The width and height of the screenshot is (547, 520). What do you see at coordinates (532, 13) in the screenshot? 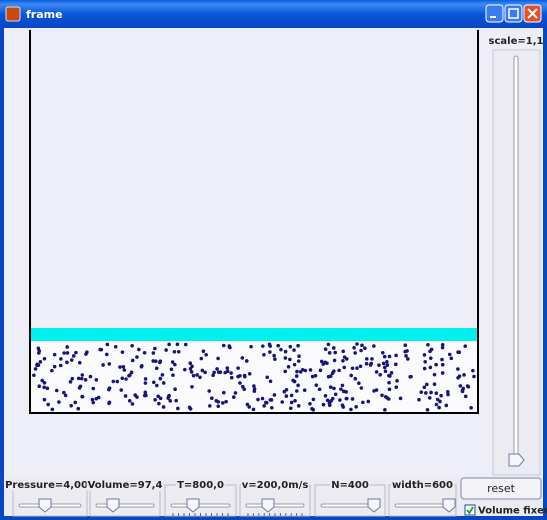
I see `close-button` at bounding box center [532, 13].